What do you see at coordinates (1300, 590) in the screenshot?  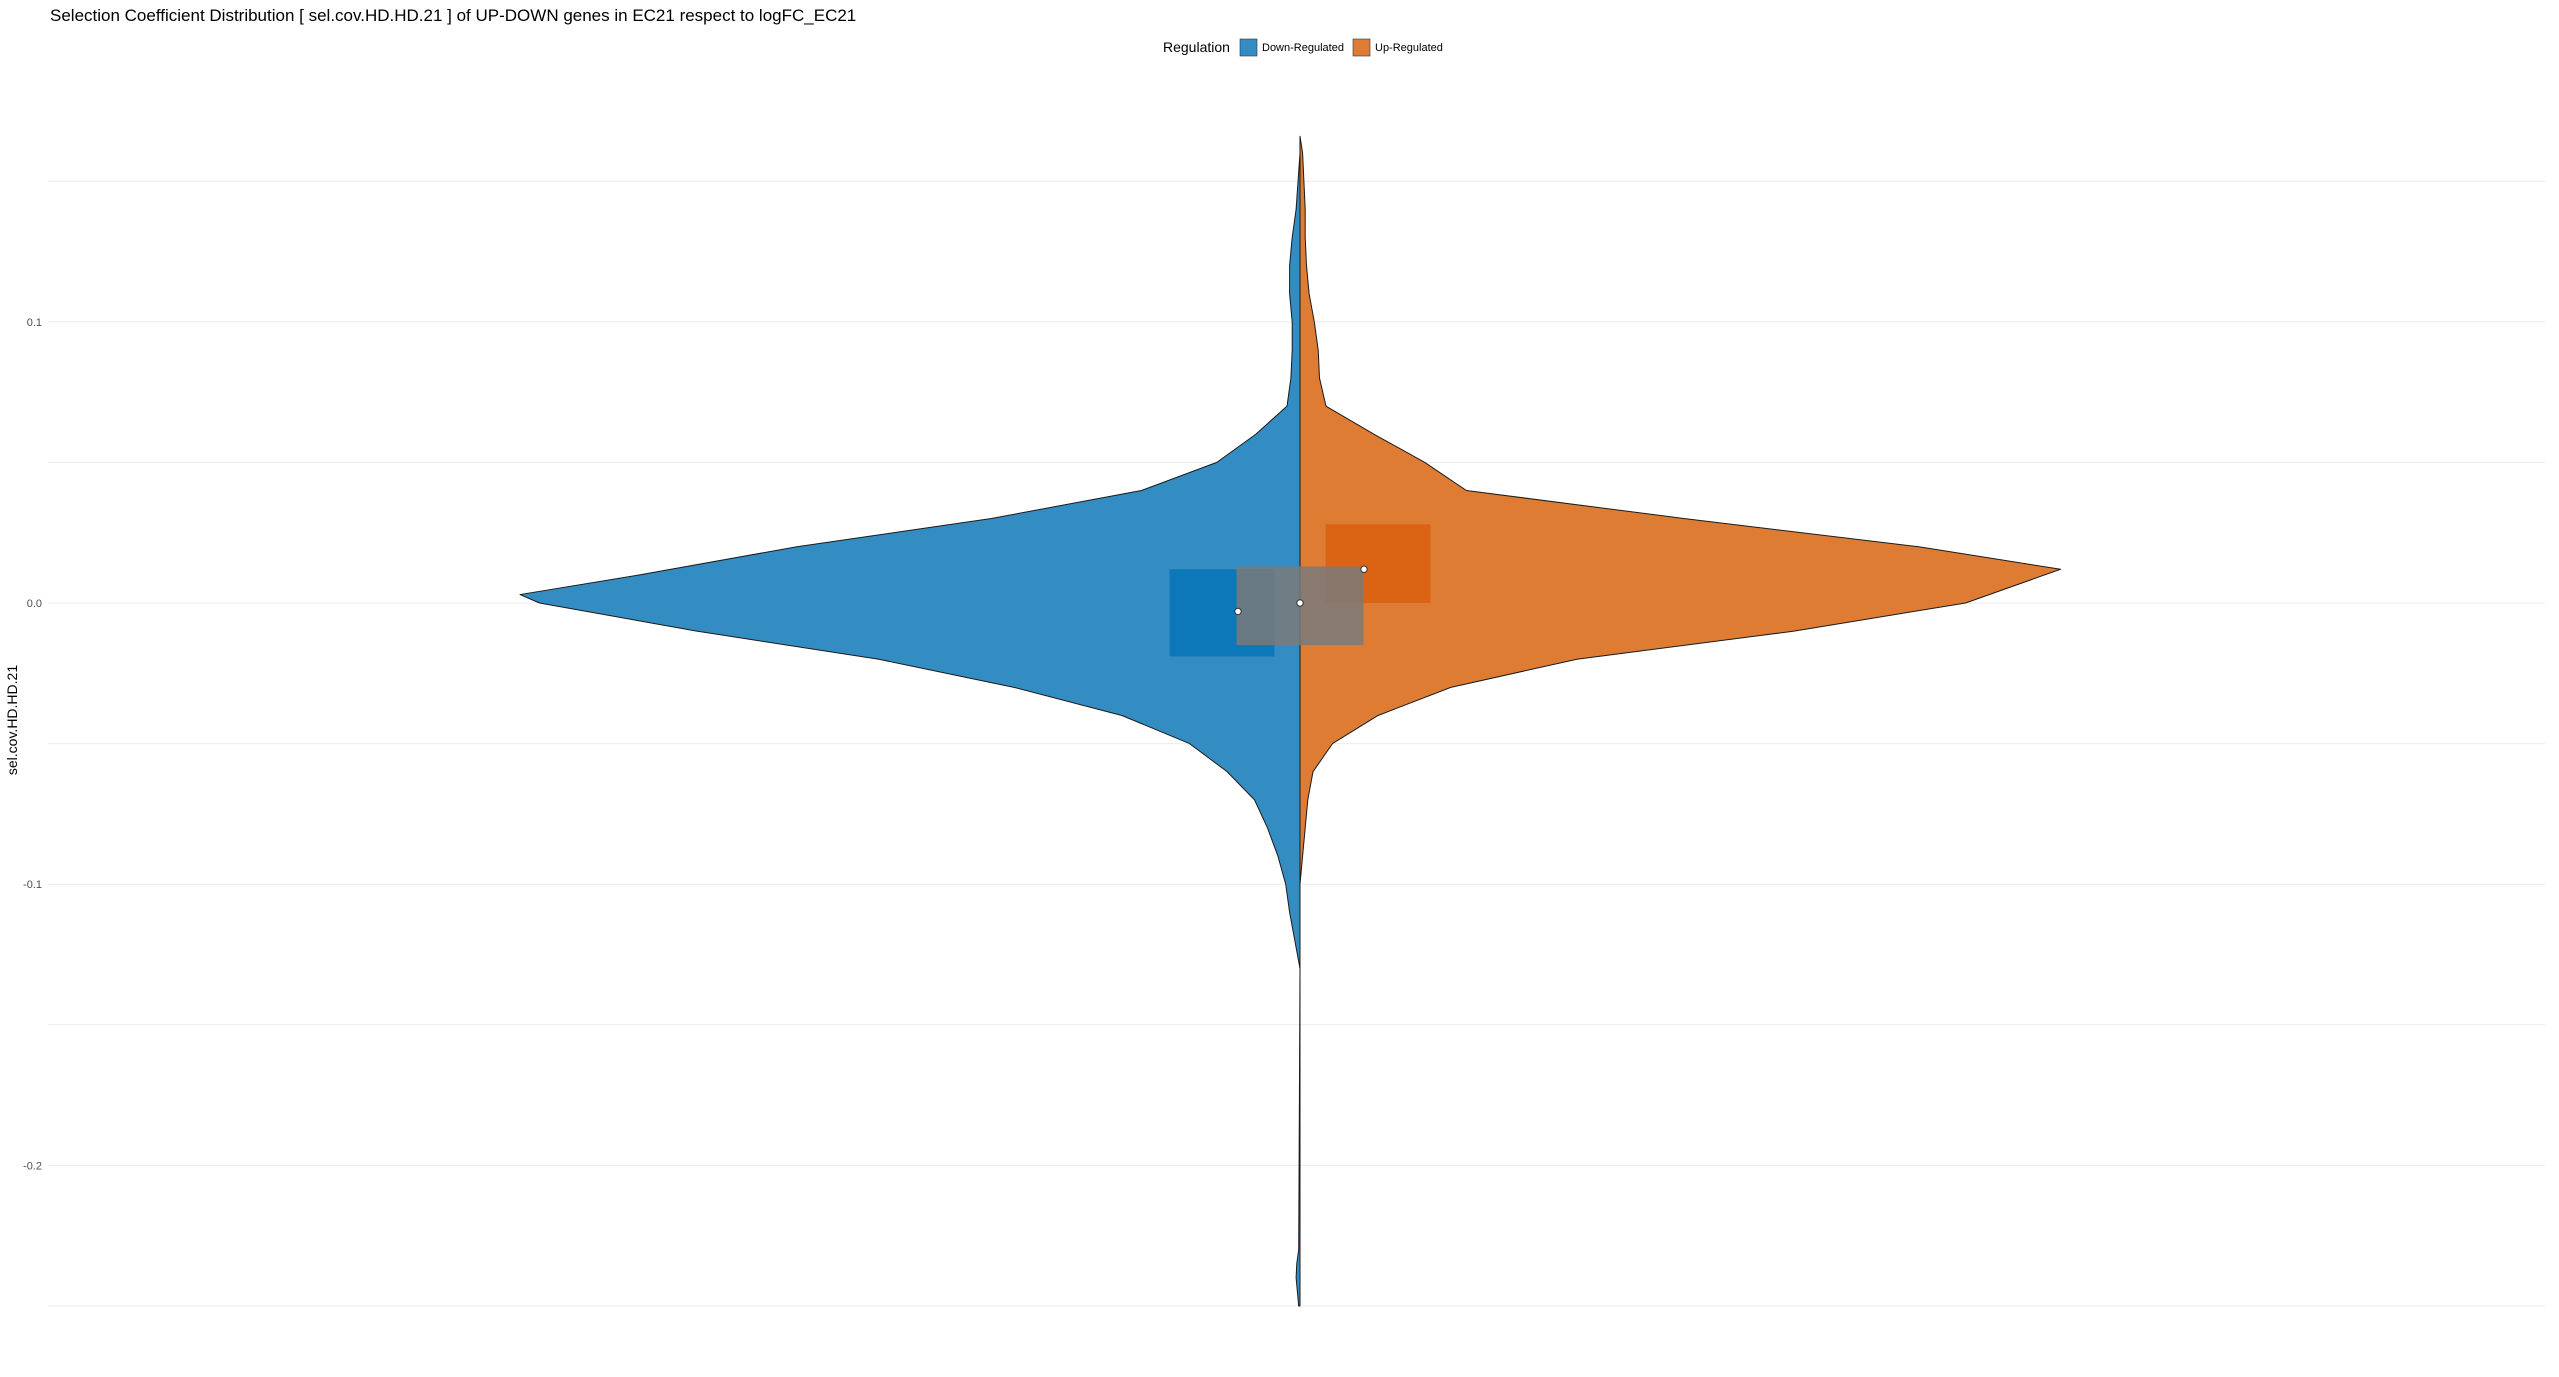 I see `boxplots` at bounding box center [1300, 590].